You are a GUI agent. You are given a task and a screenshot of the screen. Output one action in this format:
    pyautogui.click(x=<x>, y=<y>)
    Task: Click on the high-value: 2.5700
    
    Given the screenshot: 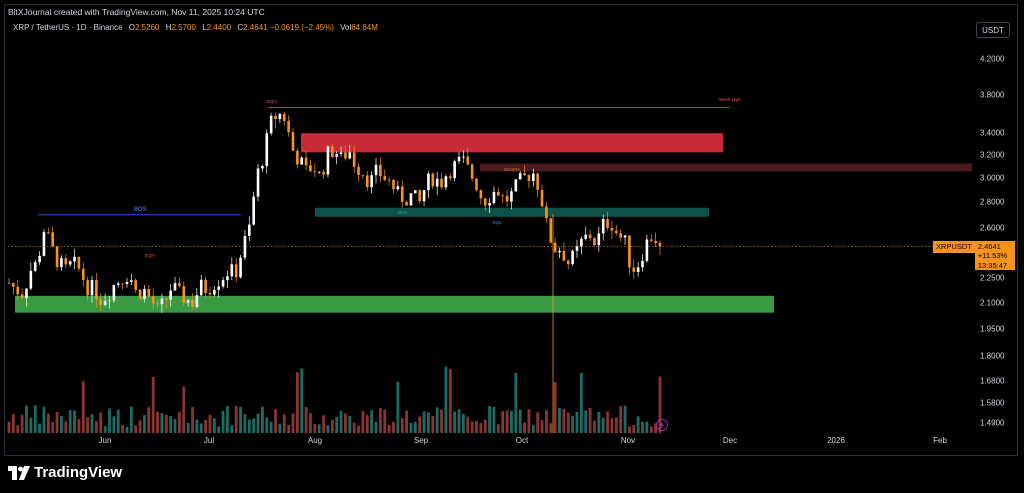 What is the action you would take?
    pyautogui.click(x=183, y=27)
    